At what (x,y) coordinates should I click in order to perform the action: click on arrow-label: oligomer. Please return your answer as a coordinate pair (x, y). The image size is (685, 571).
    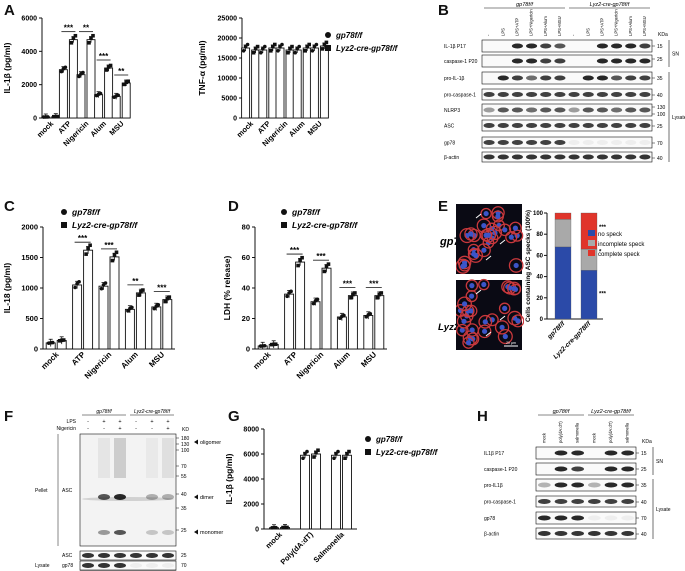
    Looking at the image, I should click on (210, 443).